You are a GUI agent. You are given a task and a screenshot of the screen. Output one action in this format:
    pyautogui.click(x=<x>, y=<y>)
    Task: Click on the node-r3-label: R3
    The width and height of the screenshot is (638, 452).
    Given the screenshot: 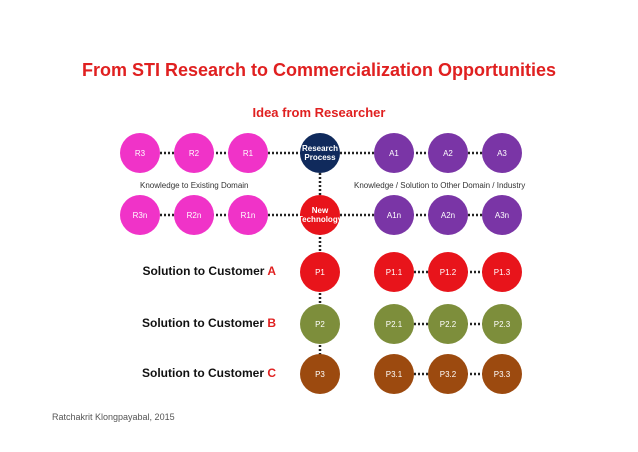 What is the action you would take?
    pyautogui.click(x=140, y=153)
    